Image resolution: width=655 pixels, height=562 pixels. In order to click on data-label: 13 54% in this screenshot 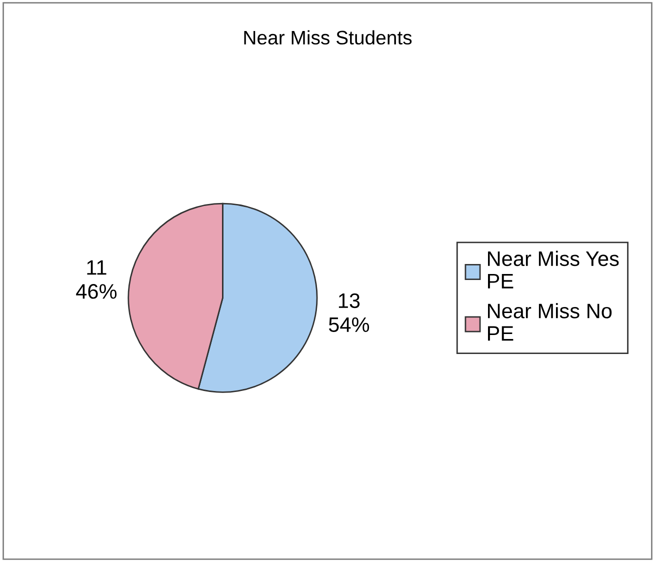, I will do `click(349, 312)`.